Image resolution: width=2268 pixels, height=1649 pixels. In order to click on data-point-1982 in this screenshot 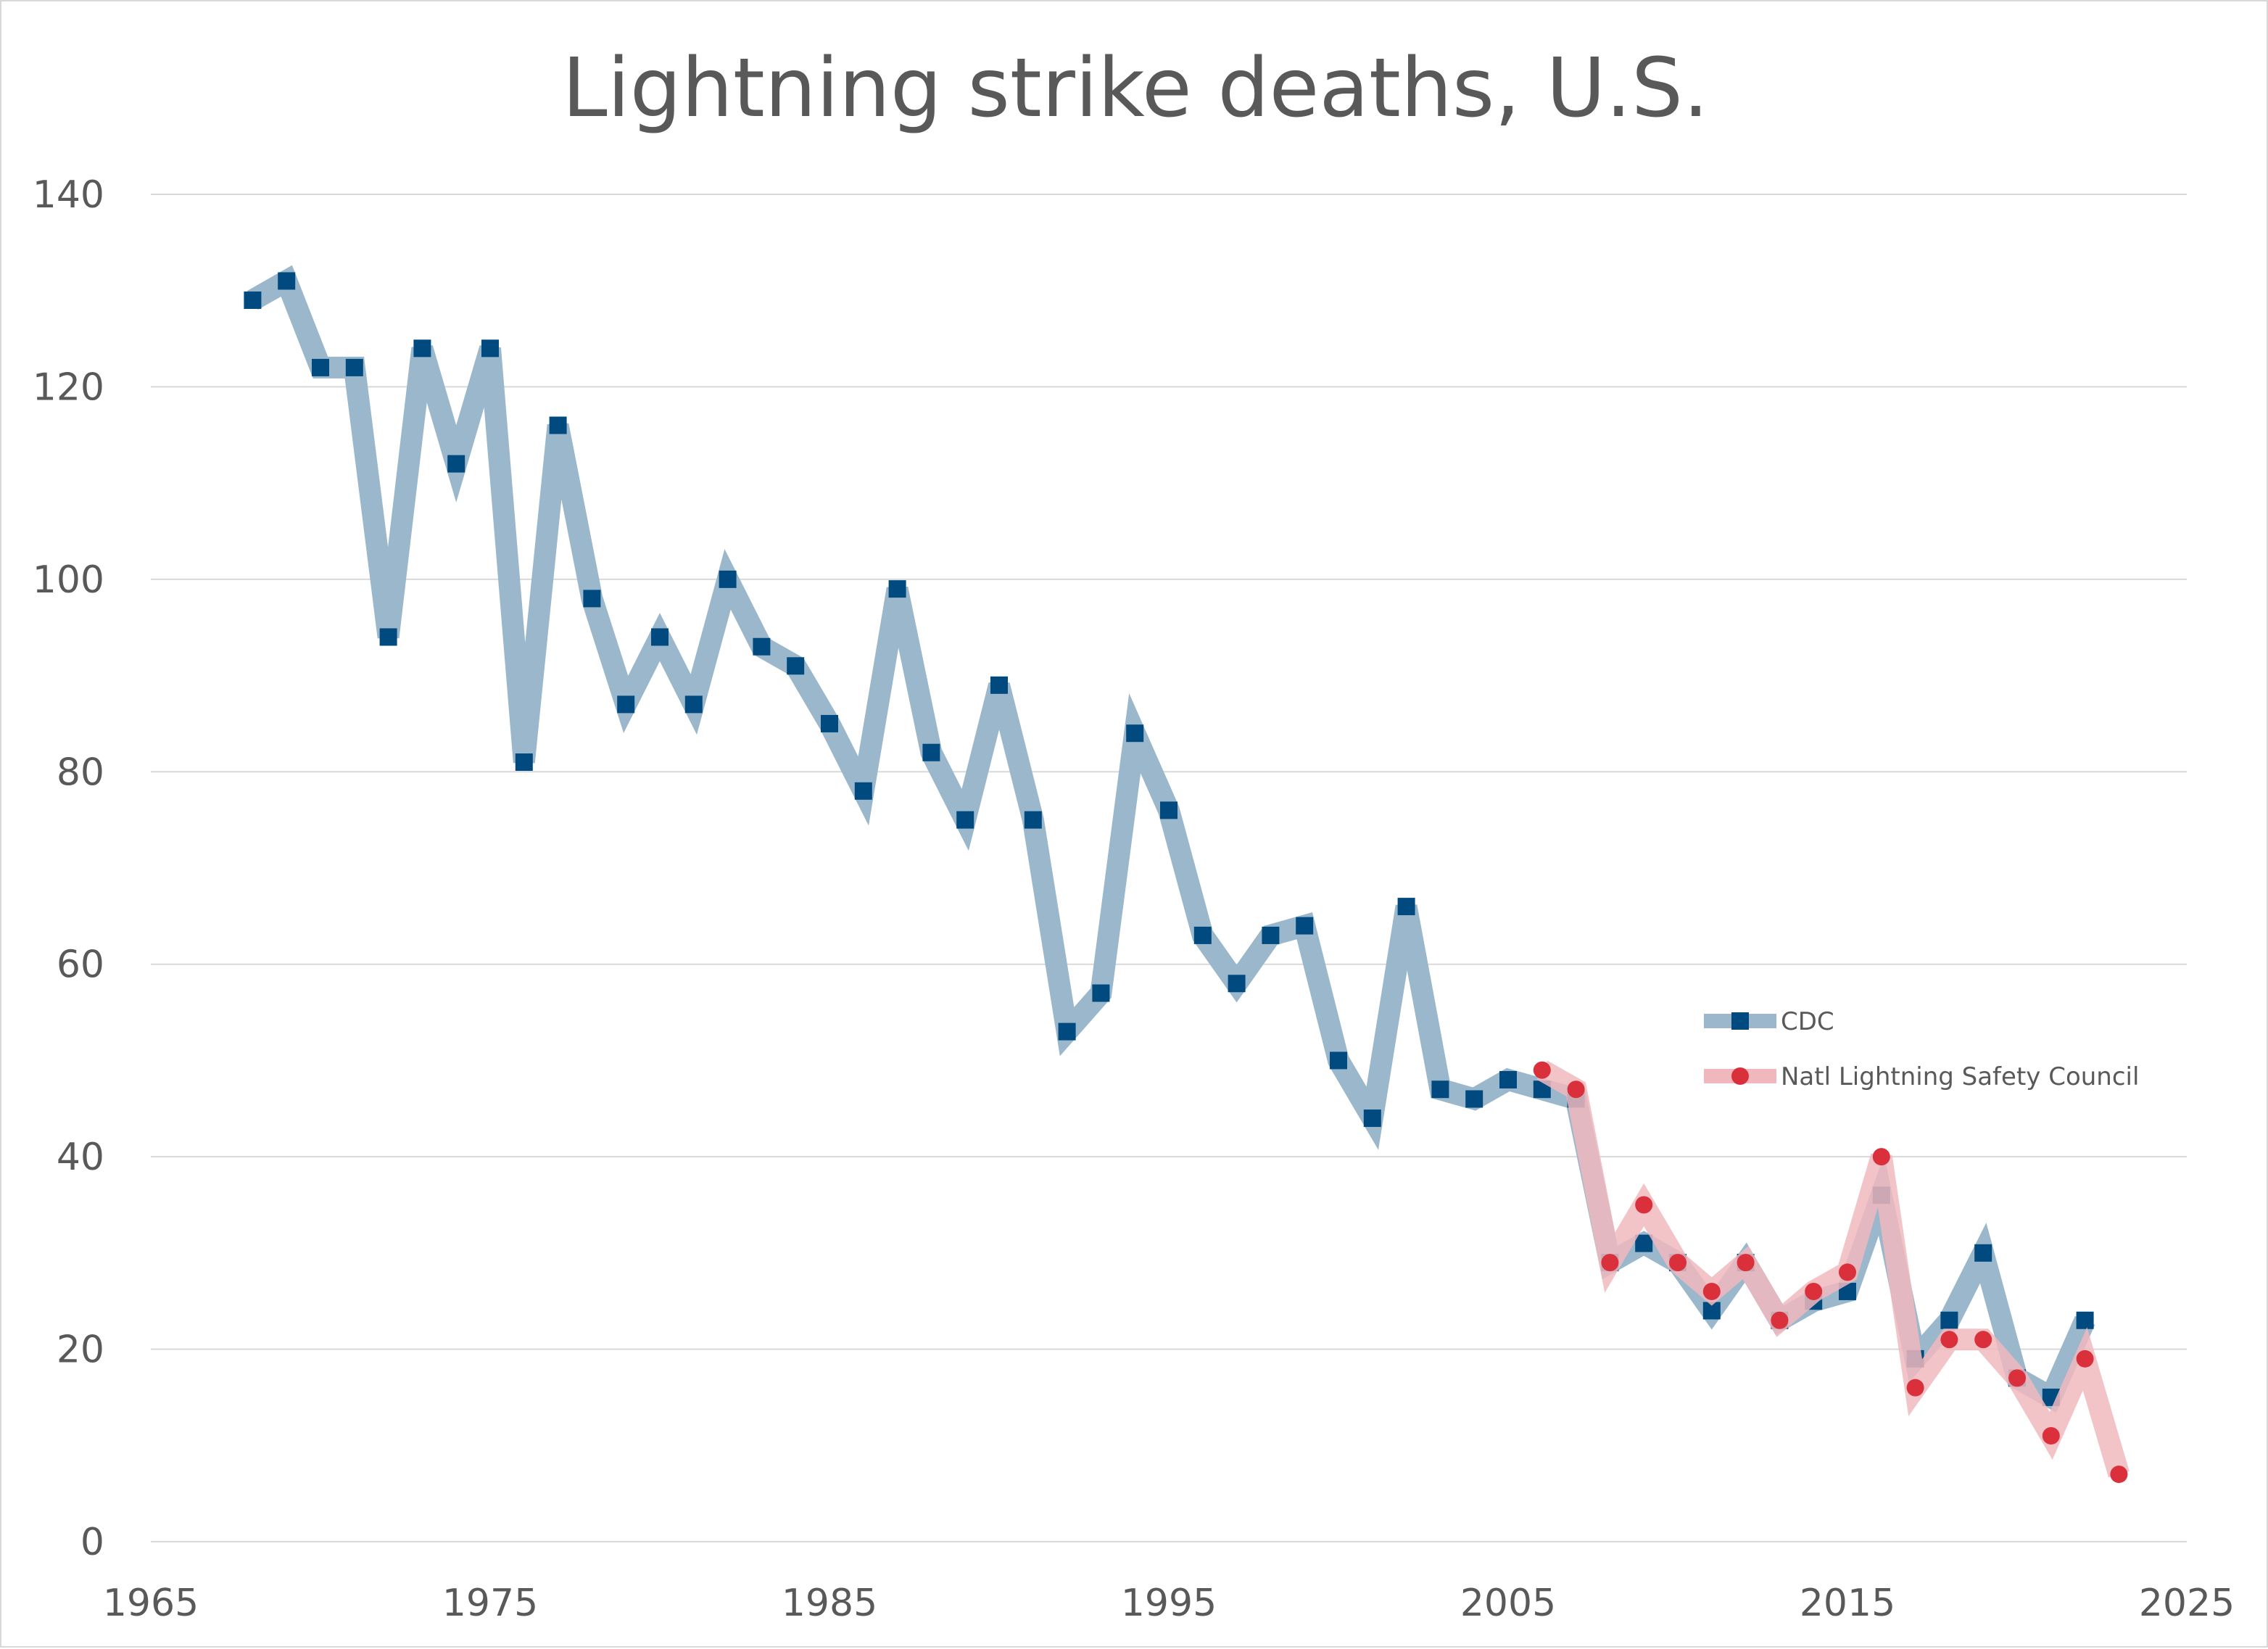, I will do `click(728, 579)`.